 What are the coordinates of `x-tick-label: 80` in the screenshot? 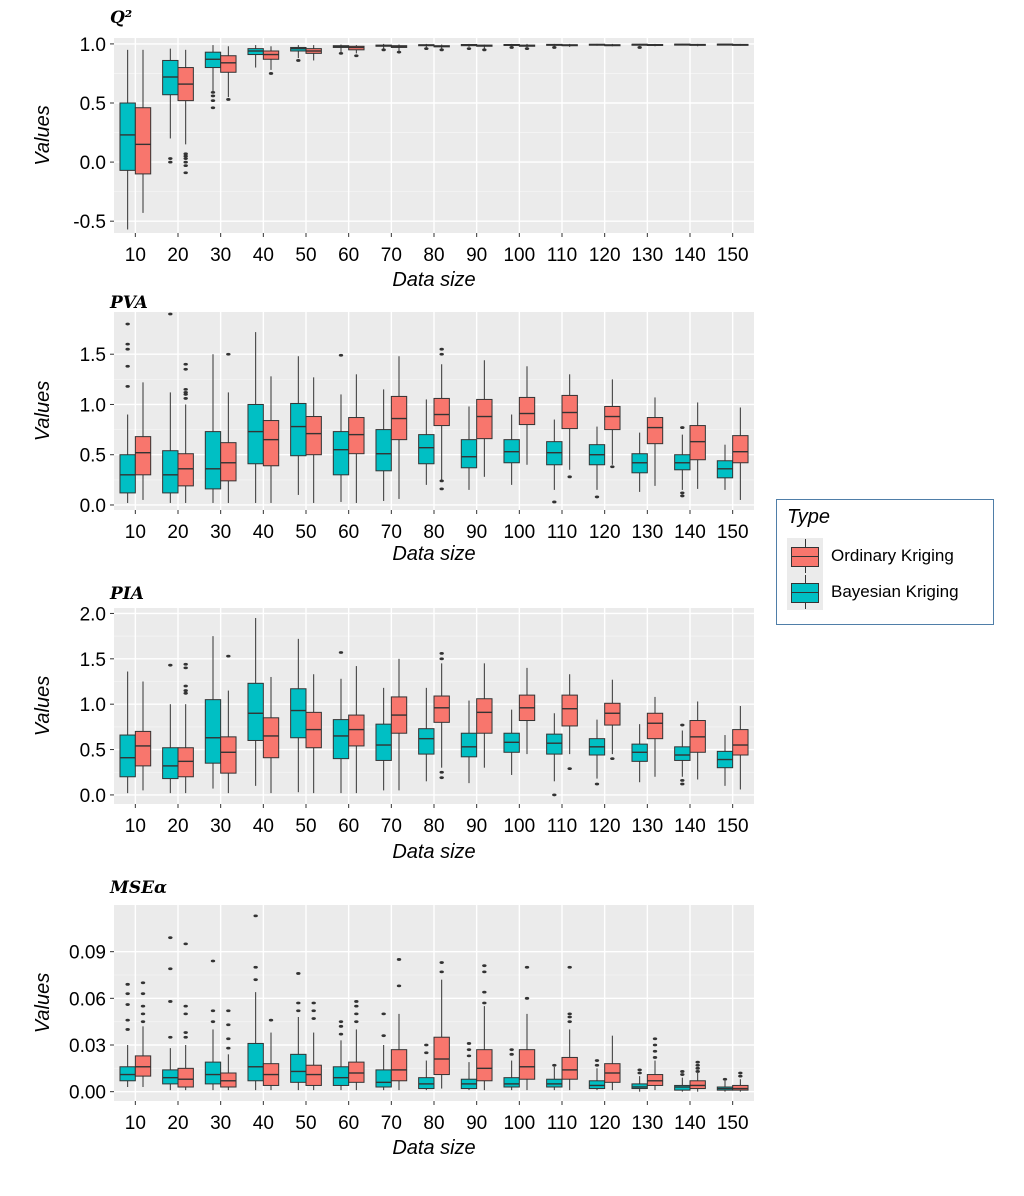 It's located at (433, 826).